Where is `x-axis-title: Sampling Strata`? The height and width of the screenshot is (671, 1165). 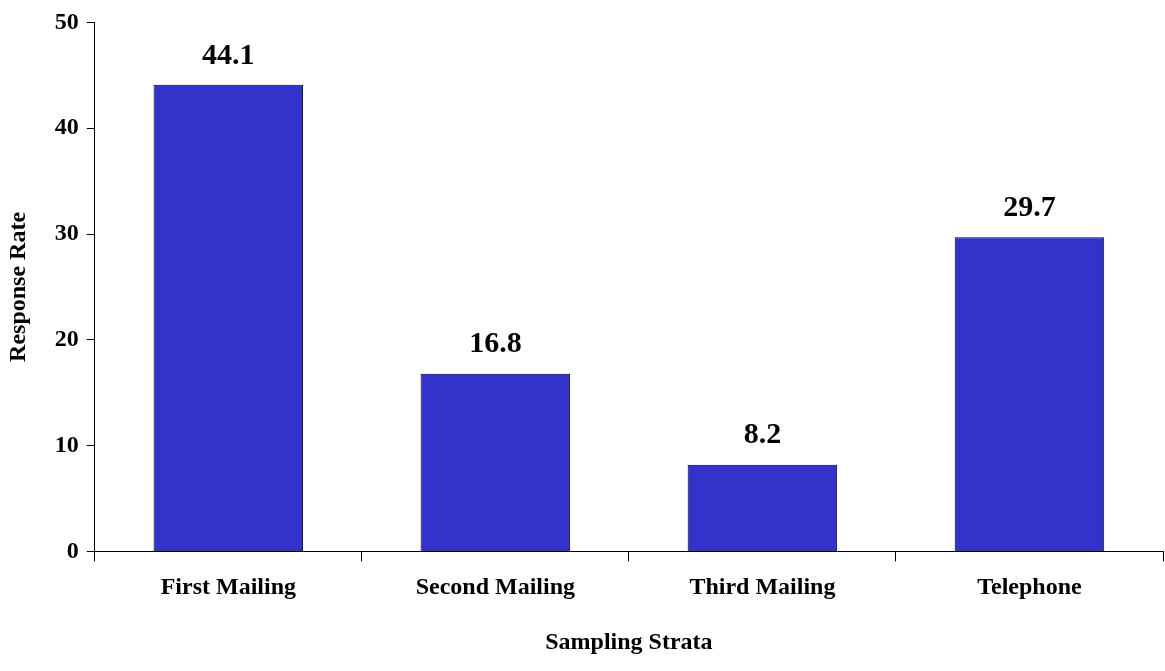
x-axis-title: Sampling Strata is located at coordinates (629, 640).